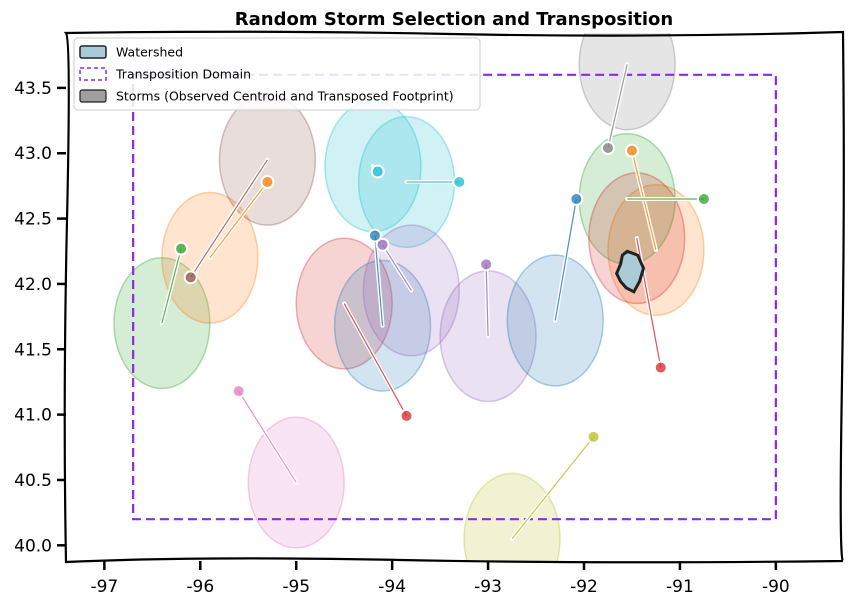  I want to click on x-tick-label: -97, so click(104, 587).